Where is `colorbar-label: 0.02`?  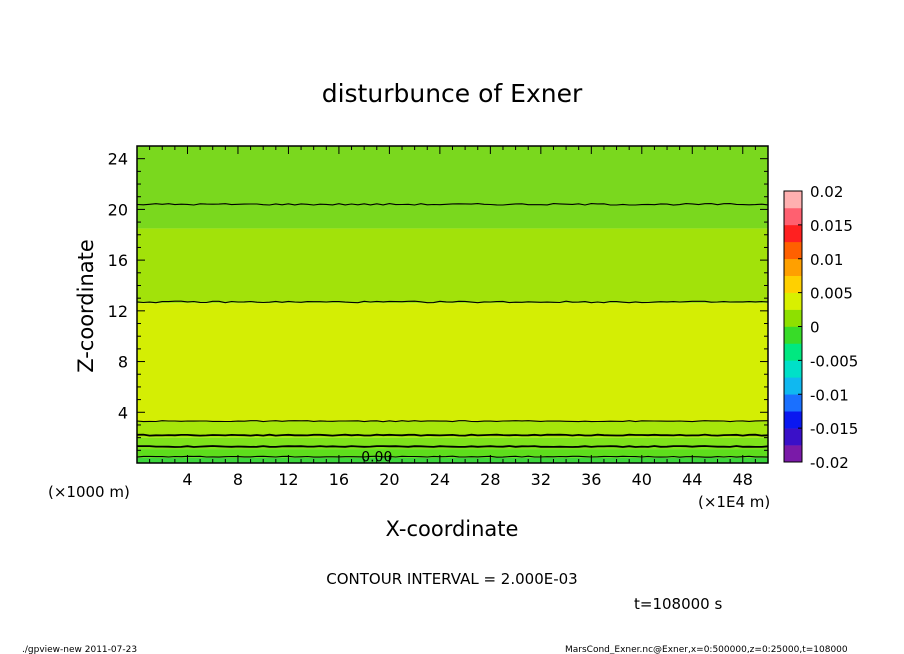 colorbar-label: 0.02 is located at coordinates (826, 192).